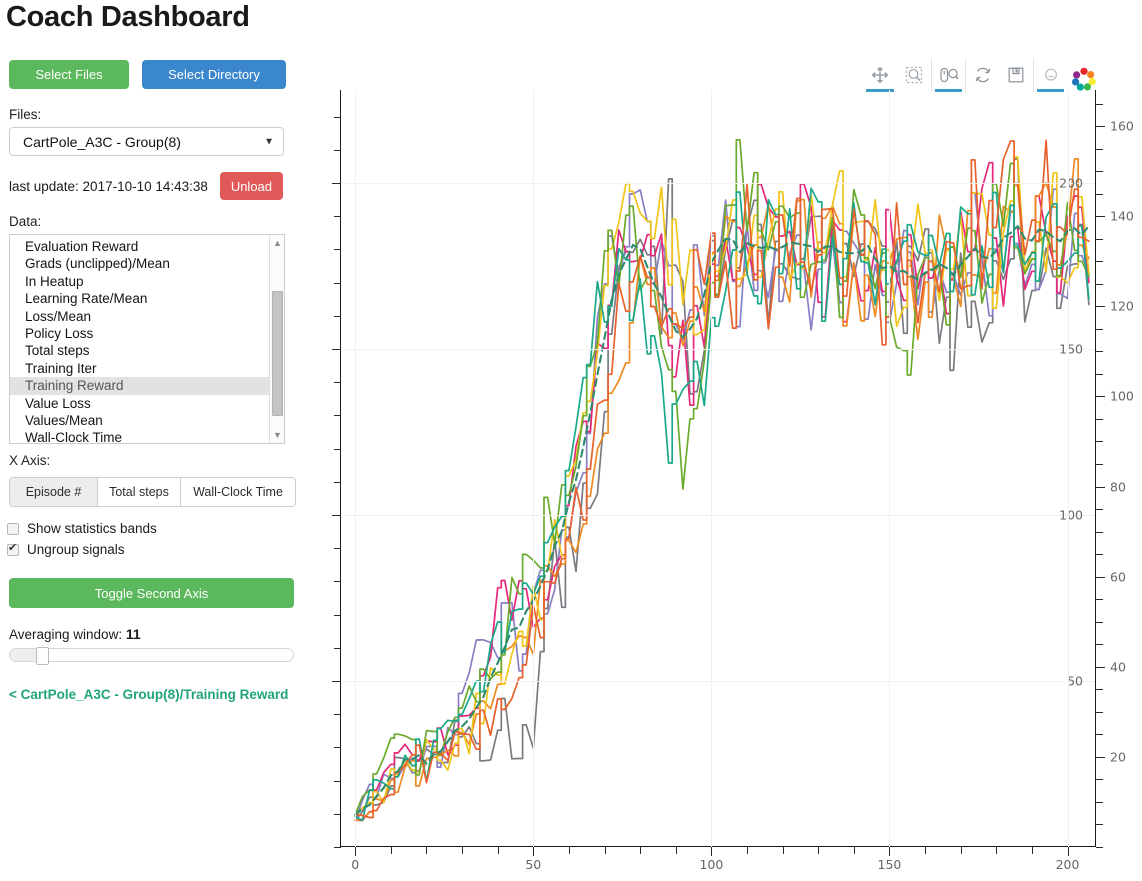 Image resolution: width=1142 pixels, height=881 pixels. I want to click on checkbox-show-statistics-bands: Show statistics bands, so click(152, 528).